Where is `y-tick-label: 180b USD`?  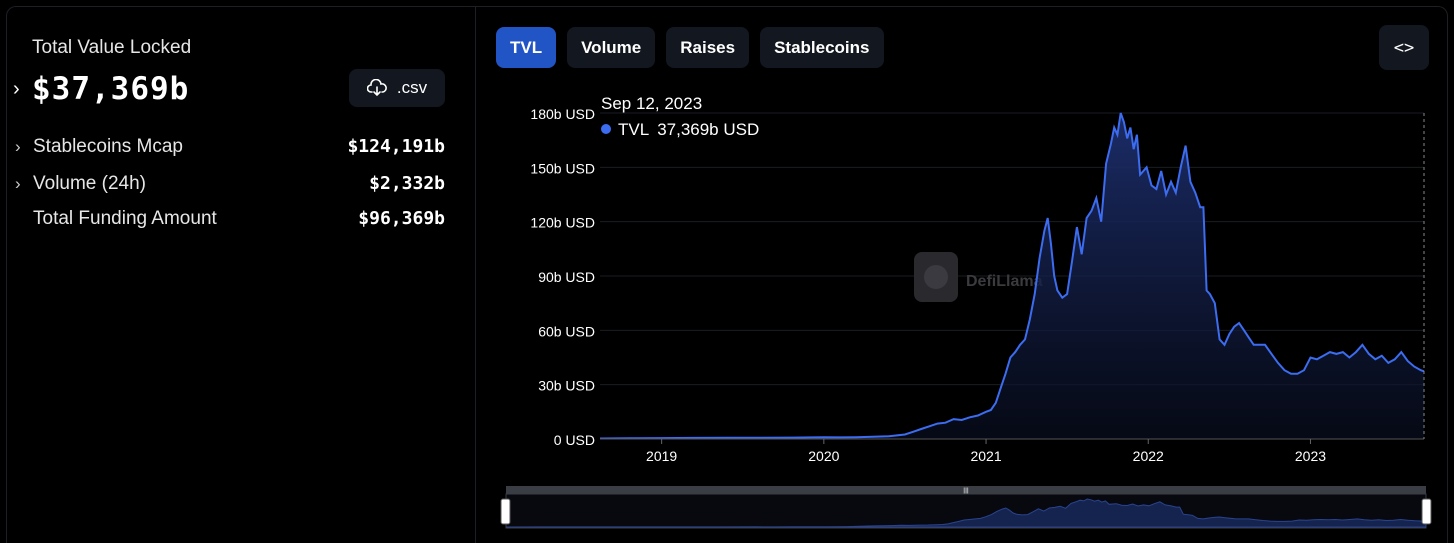
y-tick-label: 180b USD is located at coordinates (562, 114).